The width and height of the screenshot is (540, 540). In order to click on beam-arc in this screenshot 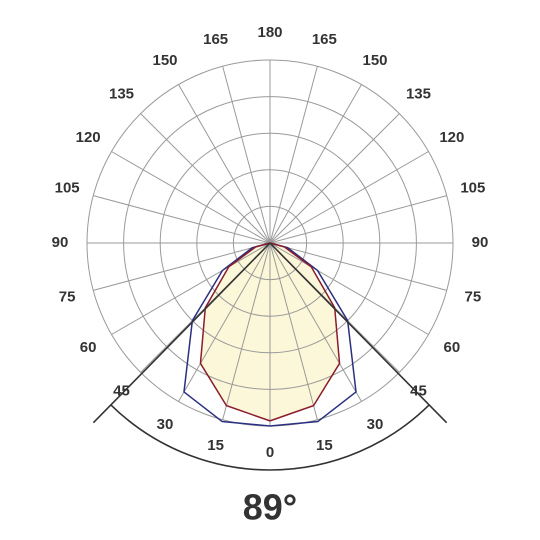, I will do `click(270, 437)`.